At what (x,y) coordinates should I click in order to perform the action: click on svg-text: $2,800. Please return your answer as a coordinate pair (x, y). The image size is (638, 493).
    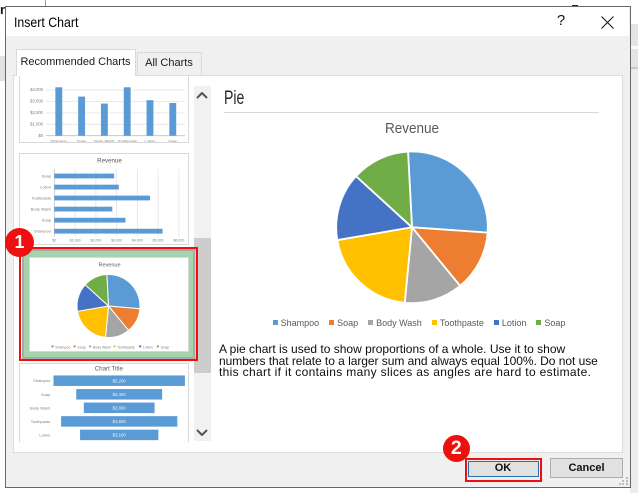
    Looking at the image, I should click on (119, 407).